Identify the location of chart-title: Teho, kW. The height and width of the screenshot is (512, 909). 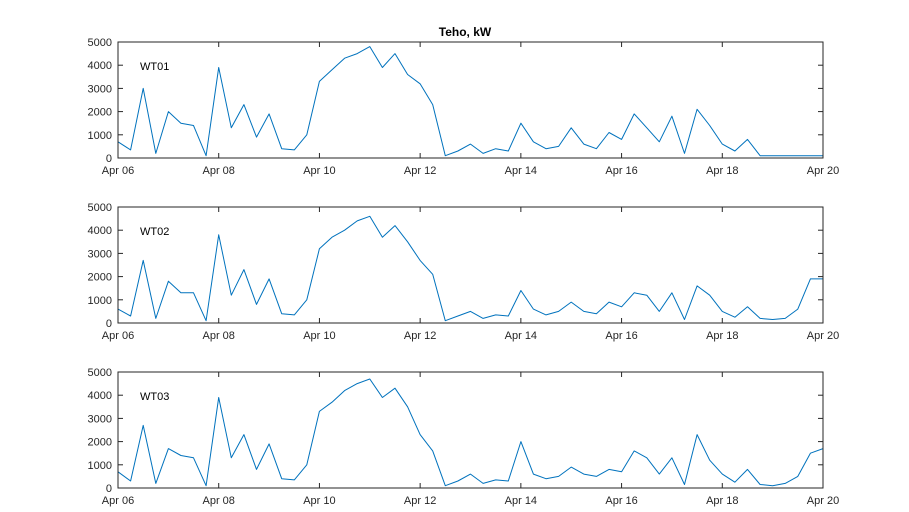
(465, 32).